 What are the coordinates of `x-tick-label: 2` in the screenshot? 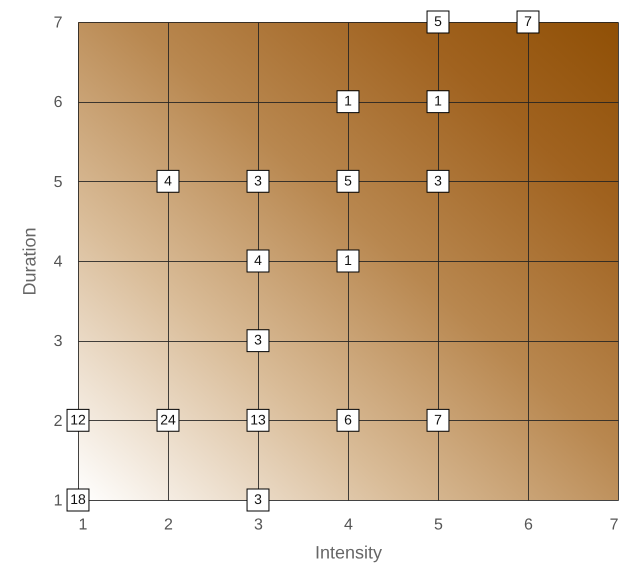 It's located at (169, 525).